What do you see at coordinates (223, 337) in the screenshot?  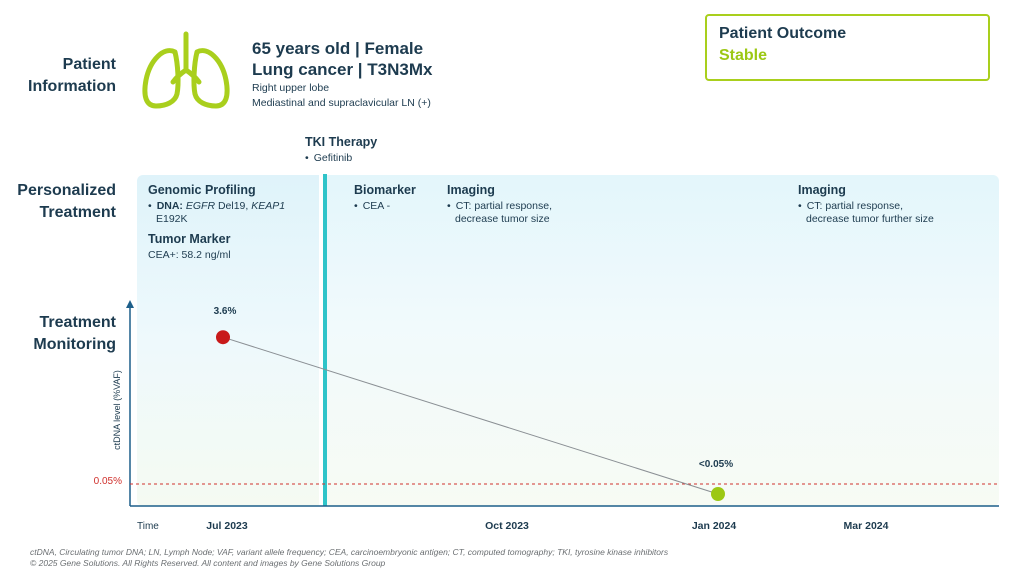 I see `data-point-jul-2023` at bounding box center [223, 337].